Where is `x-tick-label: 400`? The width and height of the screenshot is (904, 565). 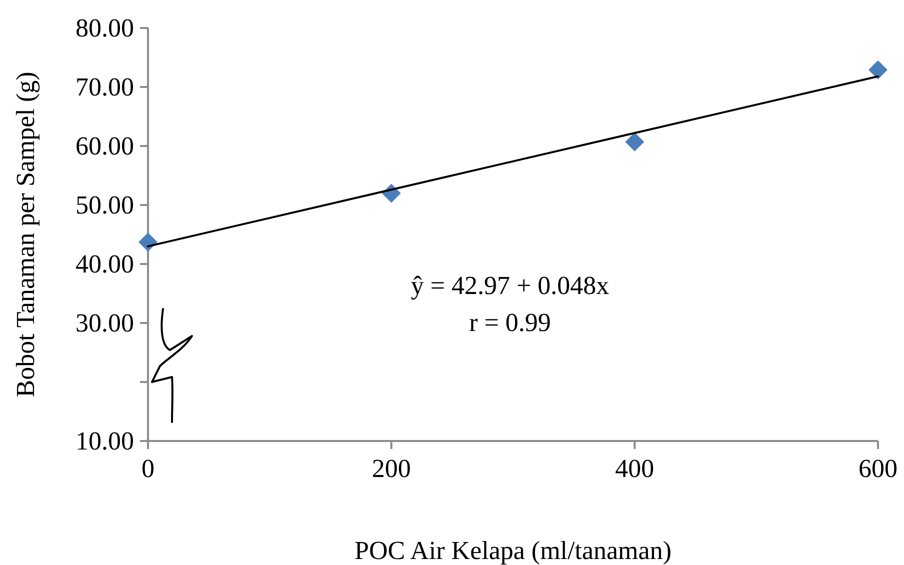 x-tick-label: 400 is located at coordinates (634, 468).